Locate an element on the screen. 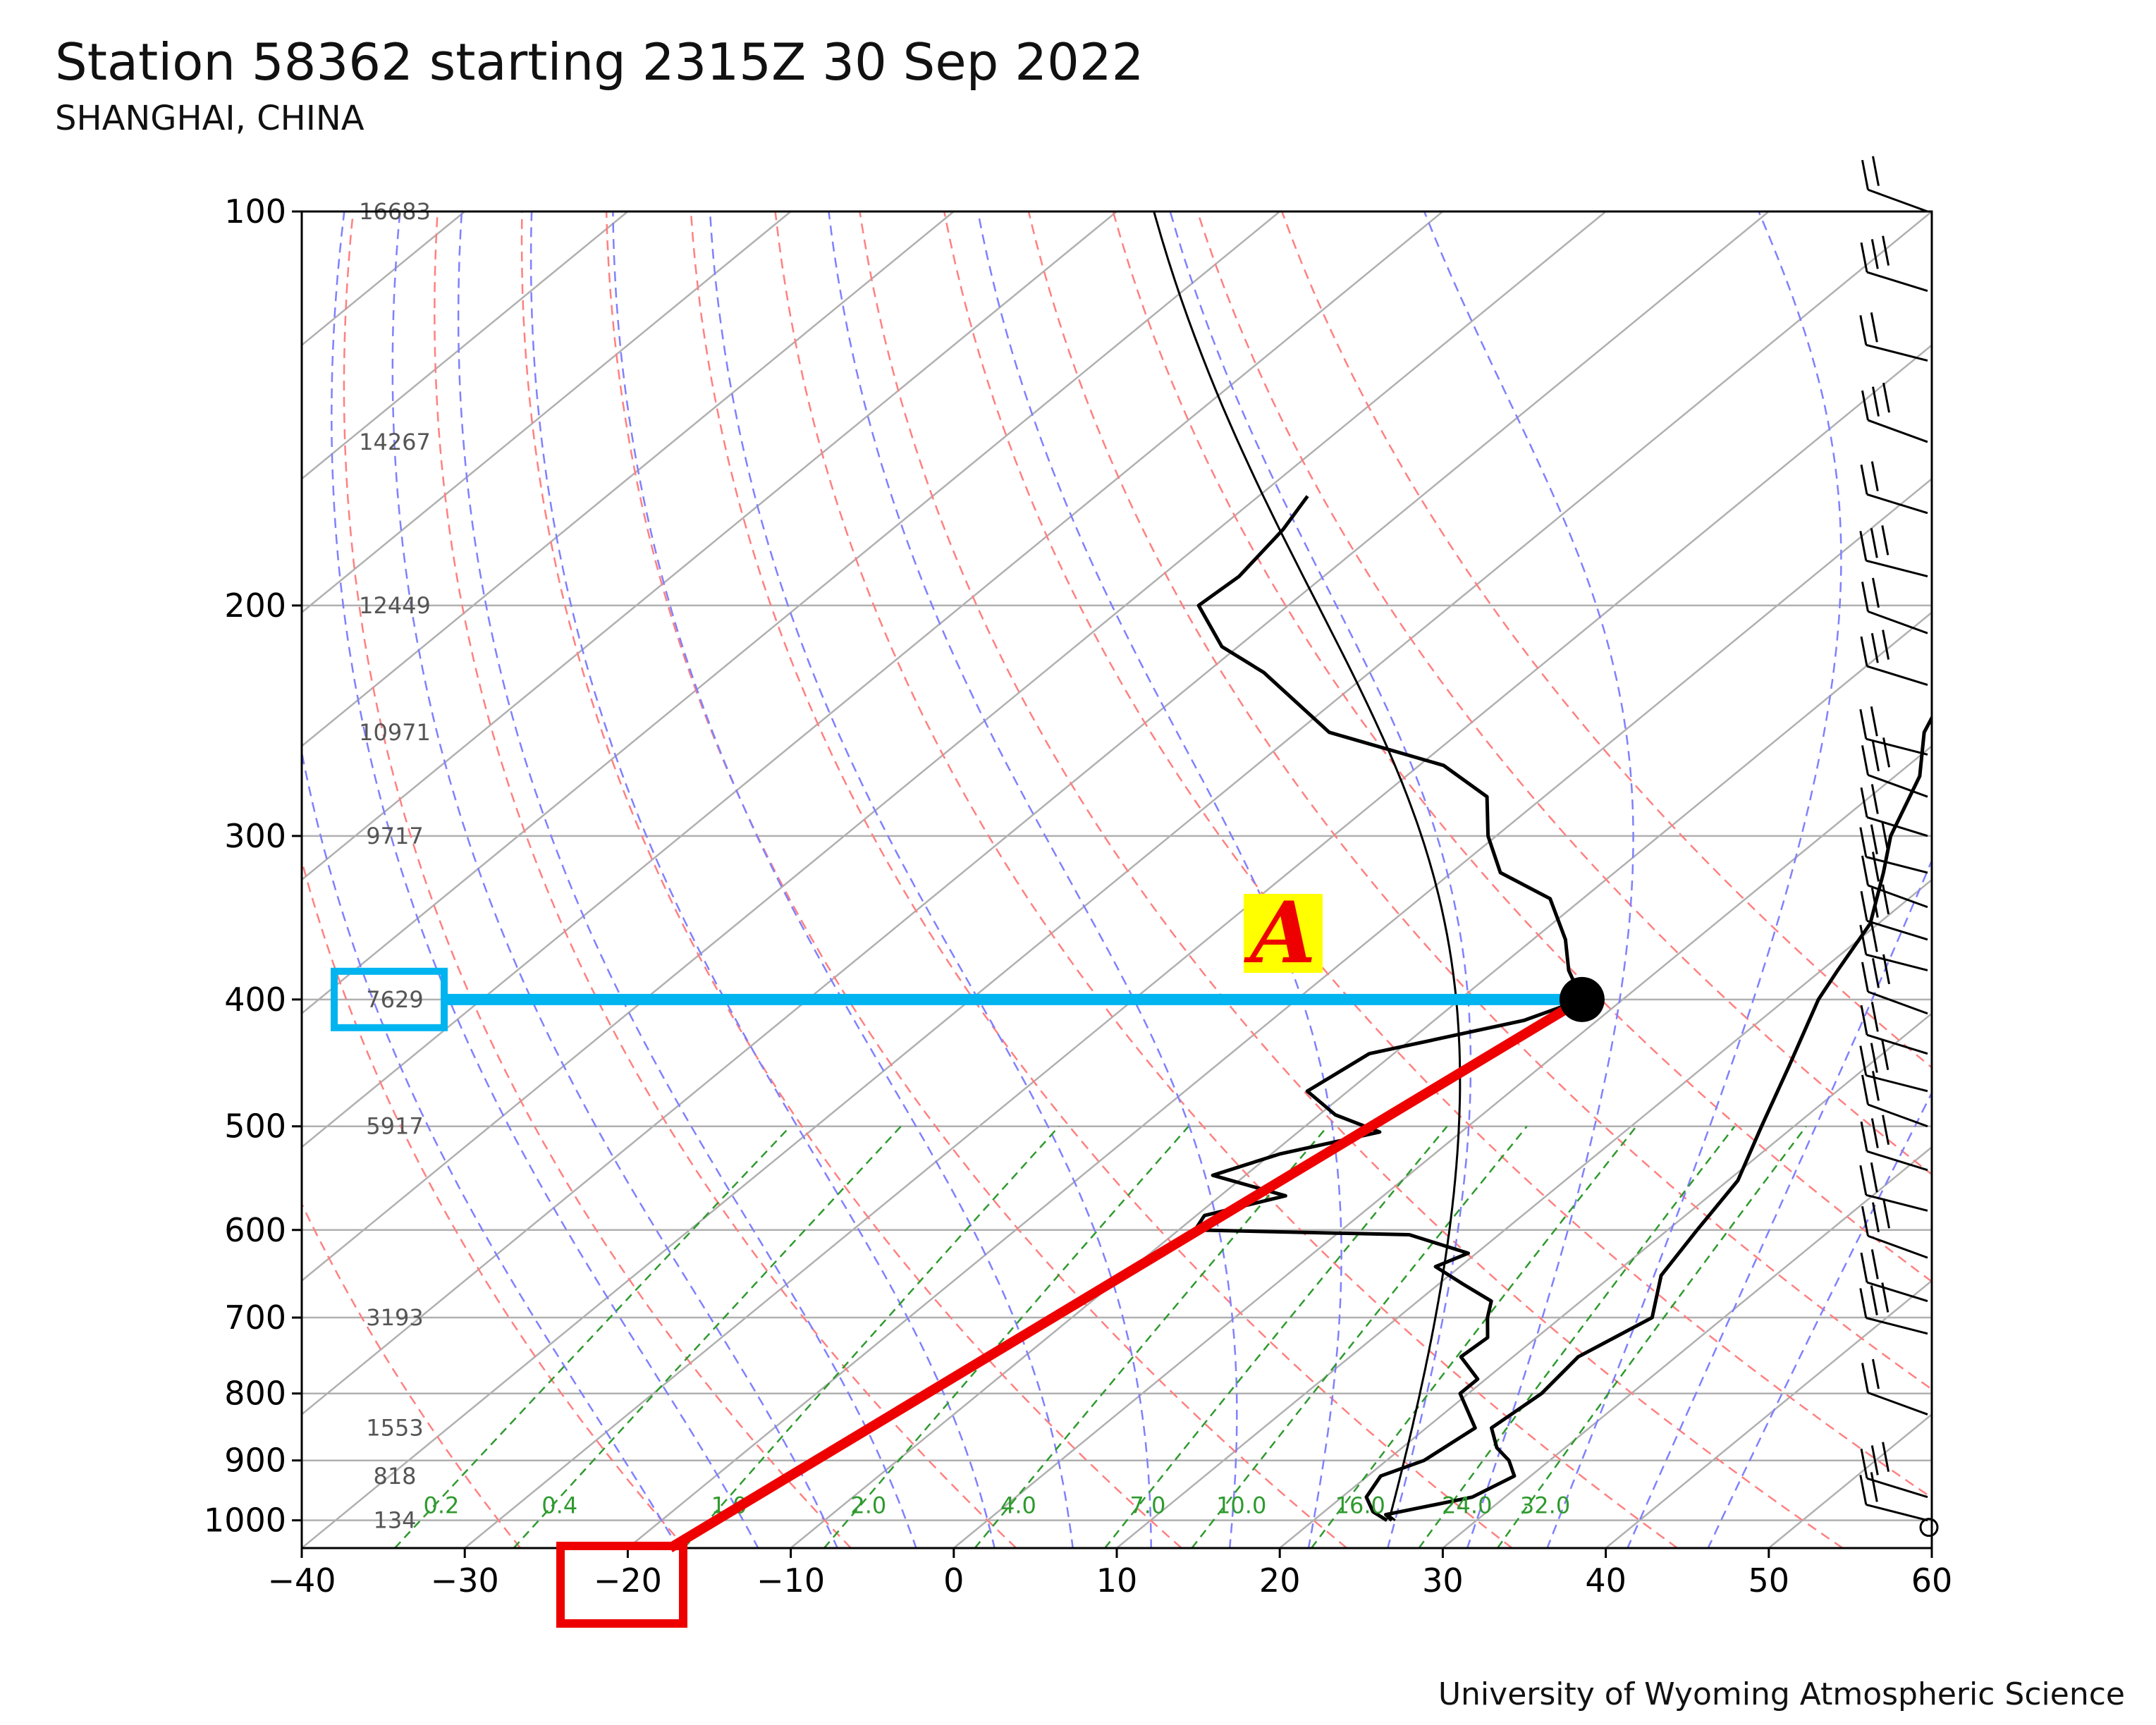 The height and width of the screenshot is (1725, 2156). temperature-tick-label: 10 is located at coordinates (1117, 1580).